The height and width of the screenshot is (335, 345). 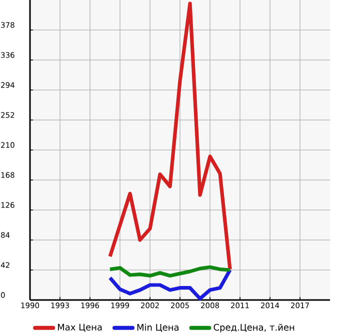 What do you see at coordinates (157, 328) in the screenshot?
I see `legend-label: Min Цена` at bounding box center [157, 328].